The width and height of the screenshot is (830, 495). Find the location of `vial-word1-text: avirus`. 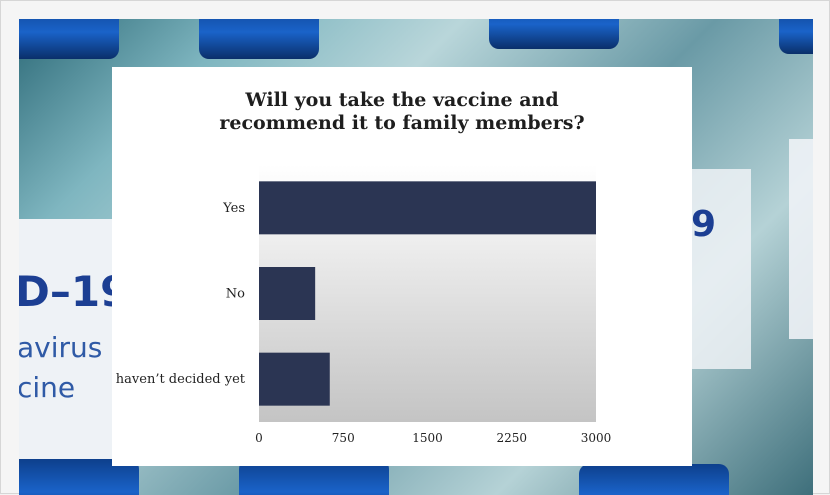

vial-word1-text: avirus is located at coordinates (61, 347).